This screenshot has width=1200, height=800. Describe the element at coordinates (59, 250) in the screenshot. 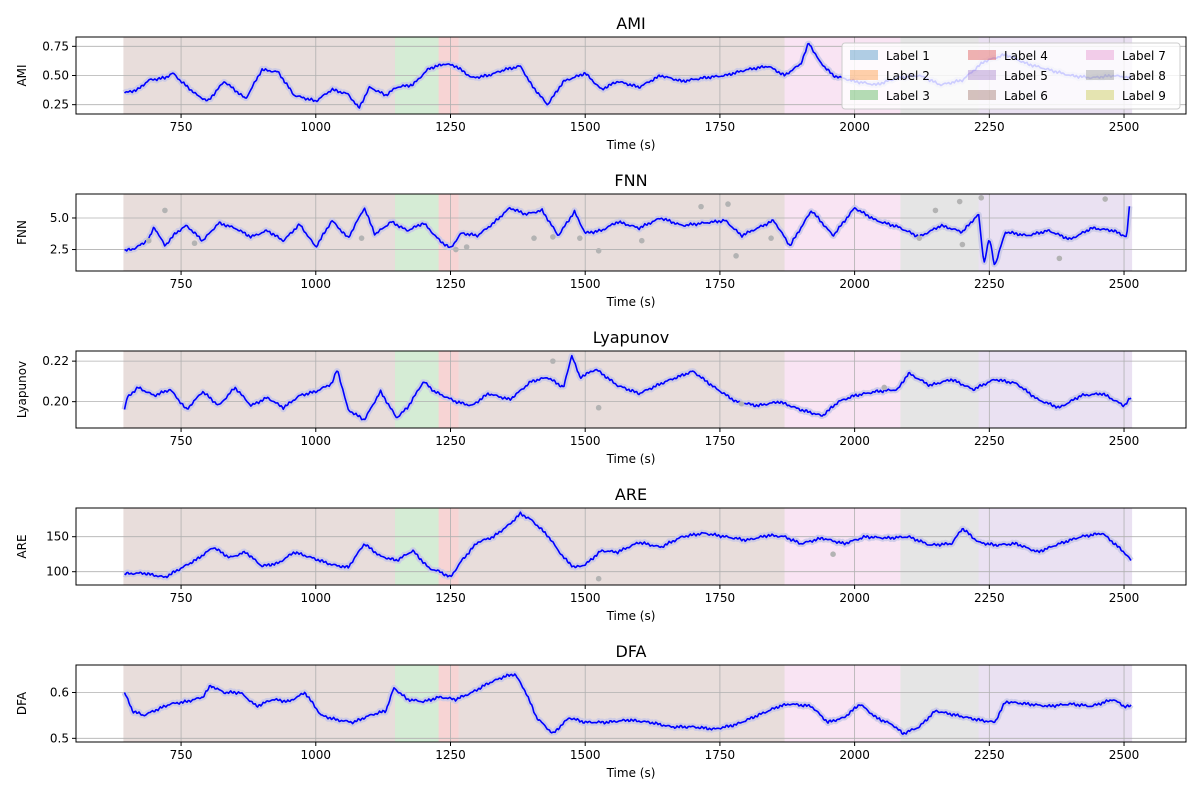

I see `y-tick-label: 2.5` at that location.